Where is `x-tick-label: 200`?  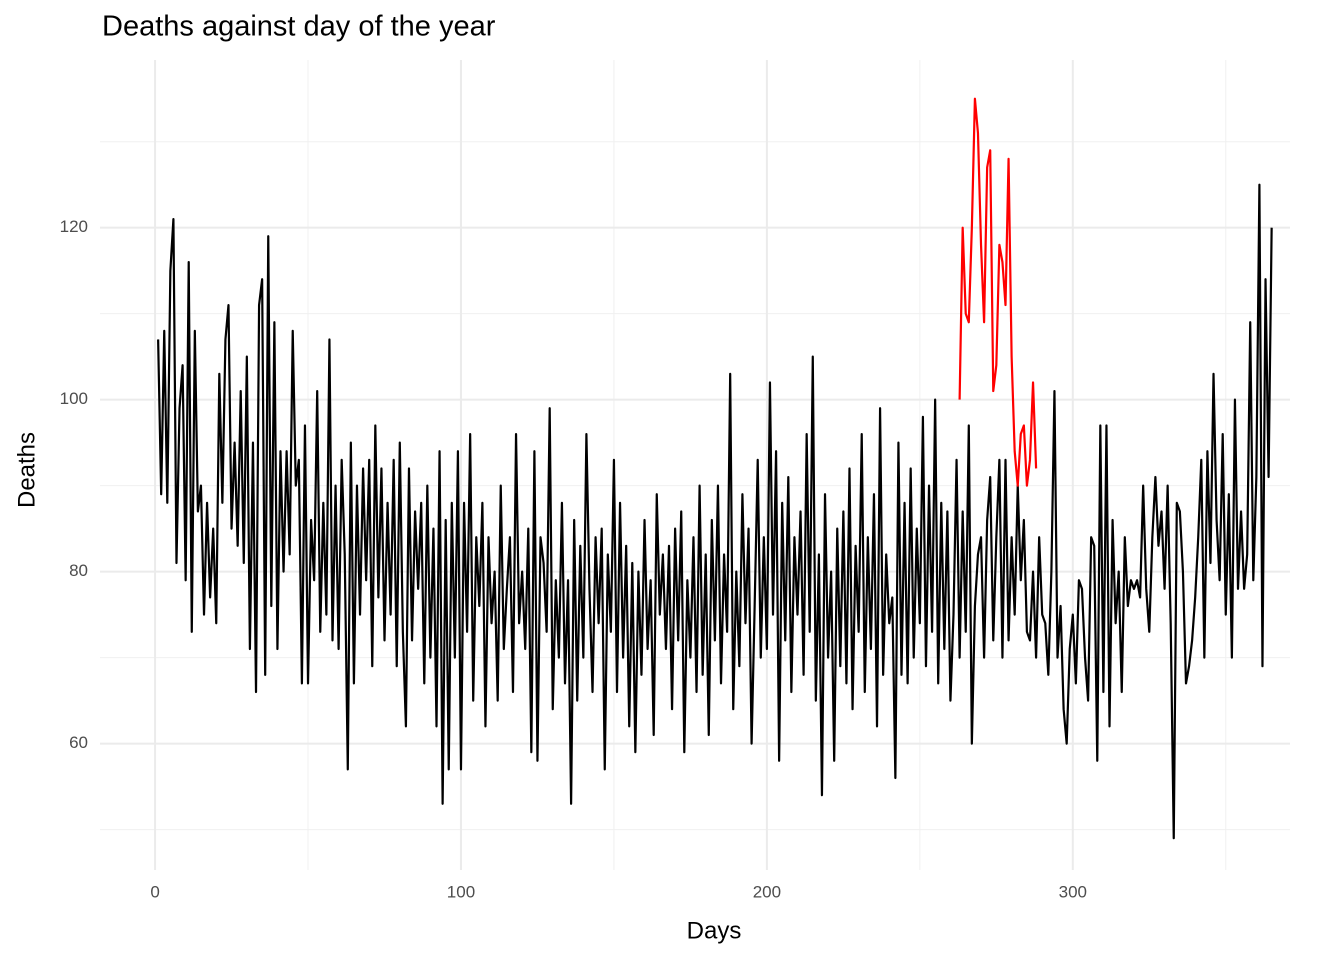 x-tick-label: 200 is located at coordinates (767, 891).